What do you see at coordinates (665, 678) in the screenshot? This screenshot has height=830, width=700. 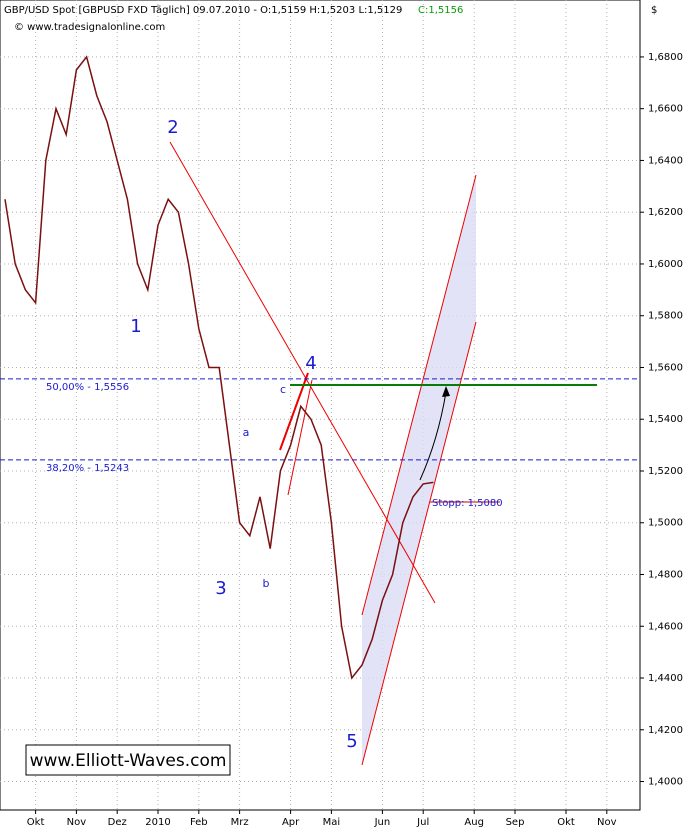 I see `y-tick-label: 1,4400` at bounding box center [665, 678].